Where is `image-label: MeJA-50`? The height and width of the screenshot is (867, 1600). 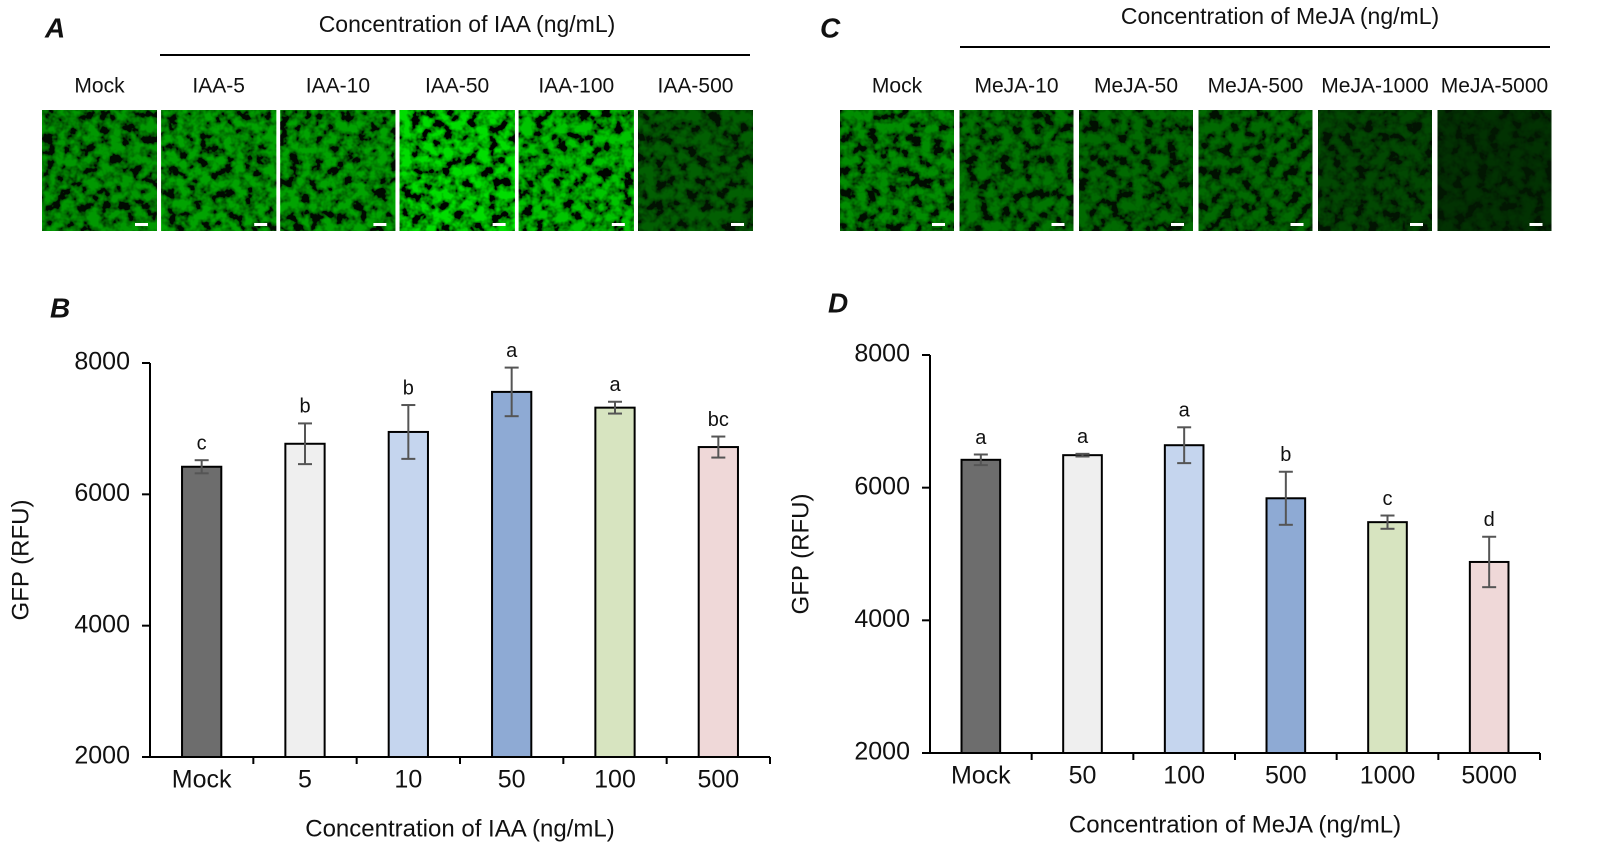 image-label: MeJA-50 is located at coordinates (1136, 86).